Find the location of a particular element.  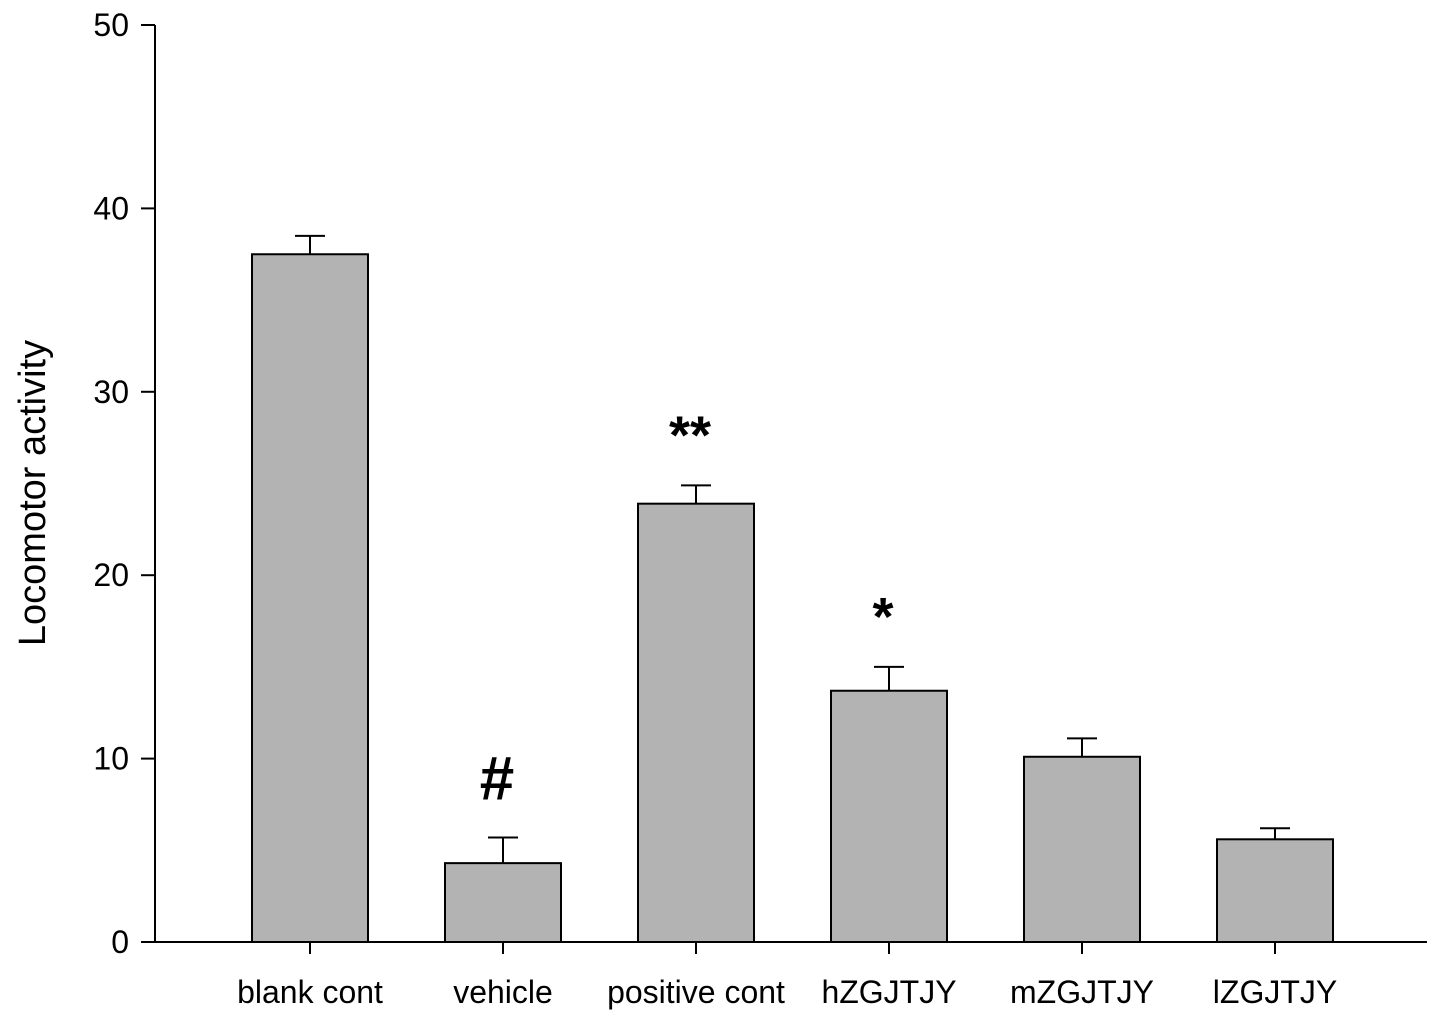

significance-annotations: #*** is located at coordinates (687, 609).